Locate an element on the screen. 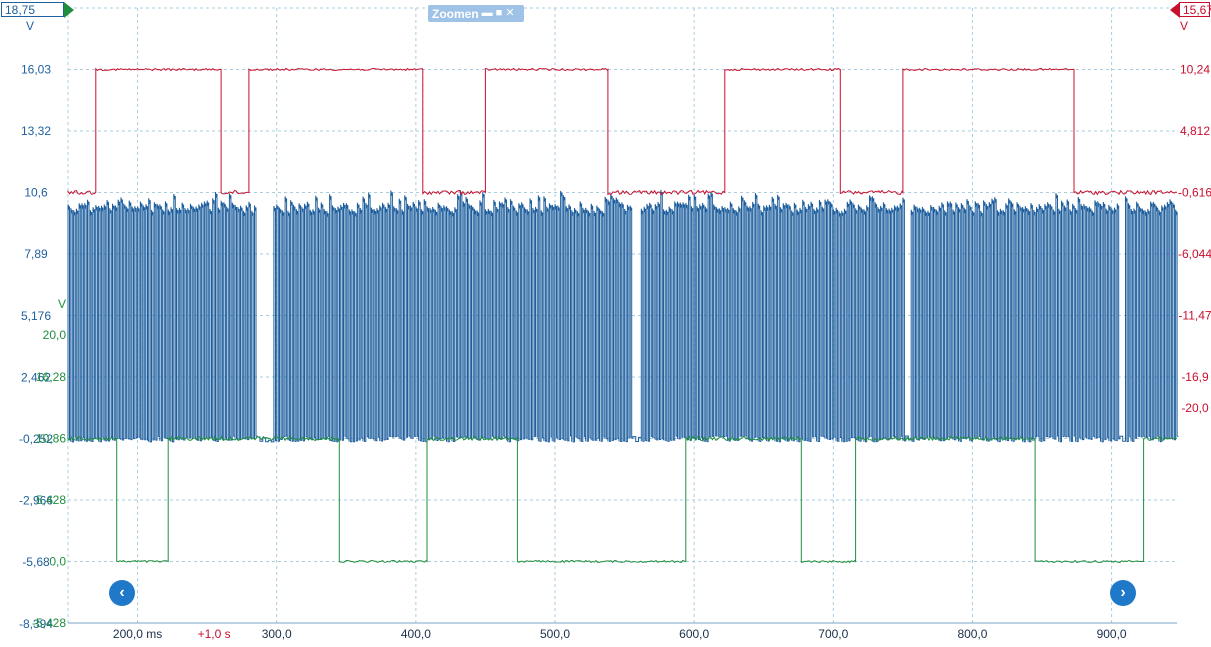  zoom-toolbar: Zoomen ▬ ■ ✕ is located at coordinates (476, 13).